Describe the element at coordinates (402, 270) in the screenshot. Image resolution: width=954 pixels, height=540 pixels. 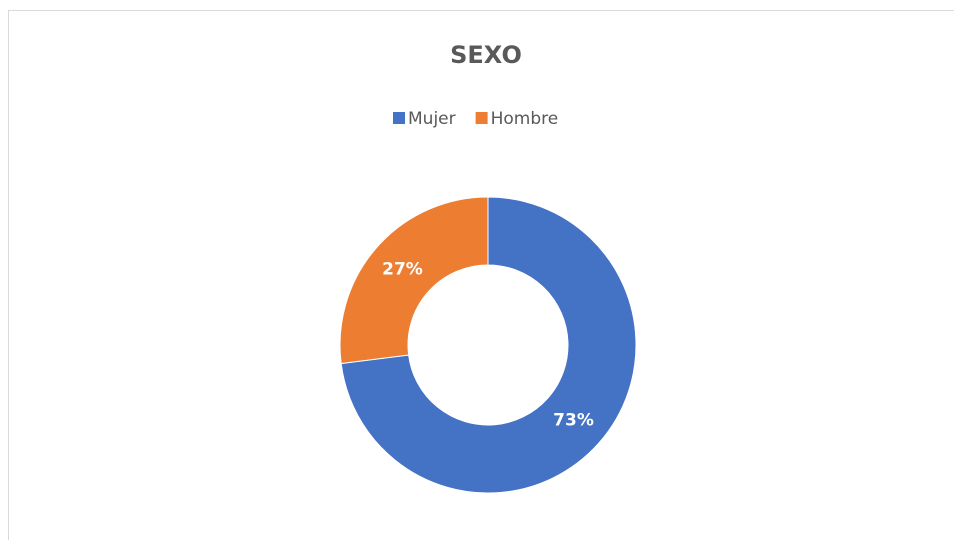
I see `data-label: 27%` at that location.